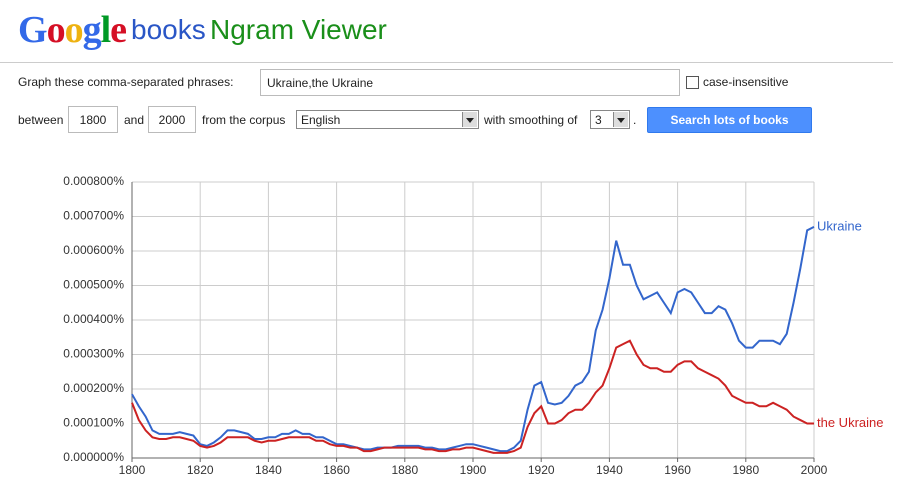 Image resolution: width=899 pixels, height=497 pixels. What do you see at coordinates (93, 216) in the screenshot?
I see `y-tick-label: 0.000700%` at bounding box center [93, 216].